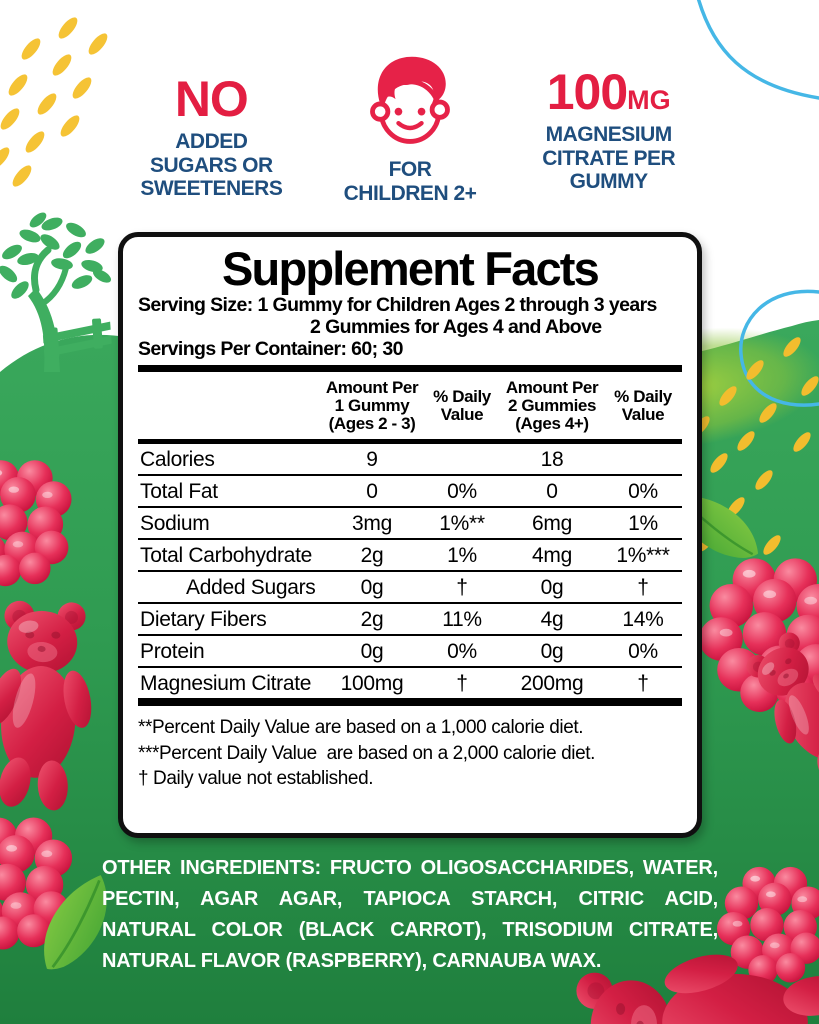 This screenshot has width=819, height=1024. I want to click on footnote-daily-value: † Daily value not established., so click(256, 779).